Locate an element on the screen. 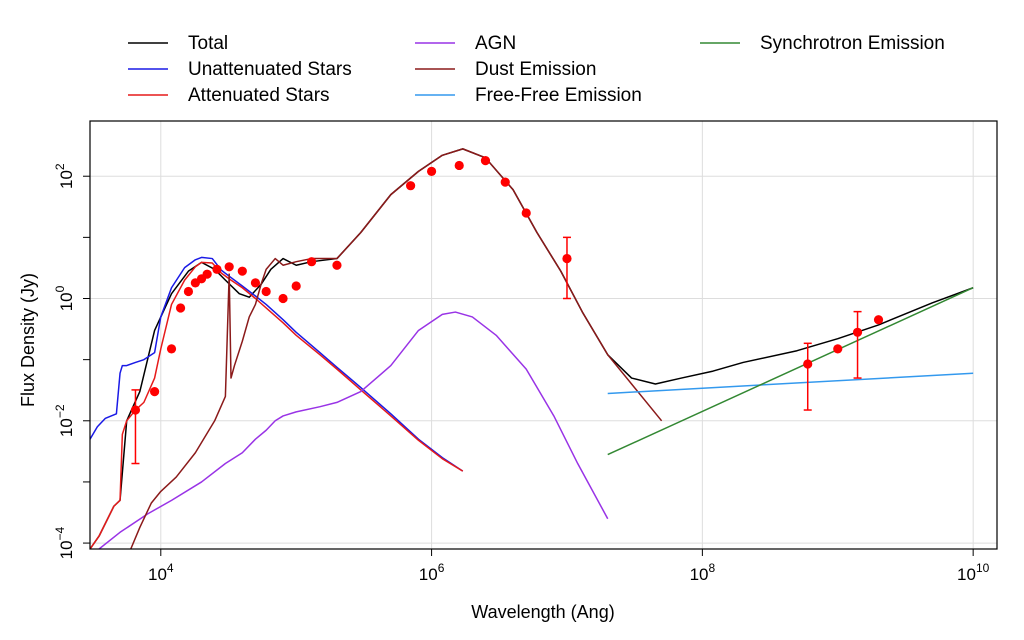 Image resolution: width=1024 pixels, height=640 pixels. x-tick-label: 10⁶ is located at coordinates (432, 572).